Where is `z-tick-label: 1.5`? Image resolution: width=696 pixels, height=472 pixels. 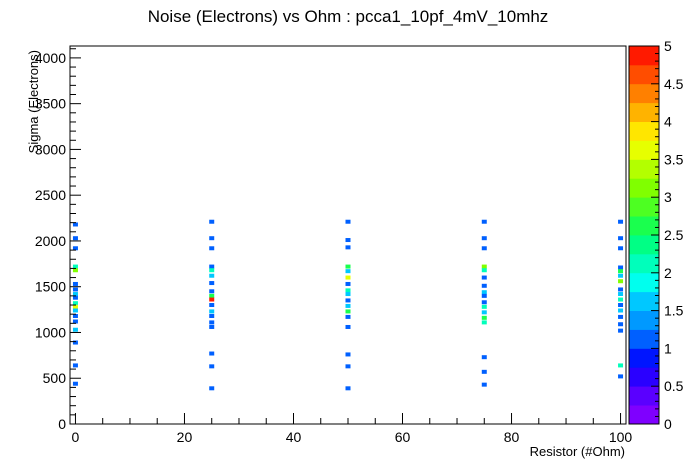 z-tick-label: 1.5 is located at coordinates (674, 311).